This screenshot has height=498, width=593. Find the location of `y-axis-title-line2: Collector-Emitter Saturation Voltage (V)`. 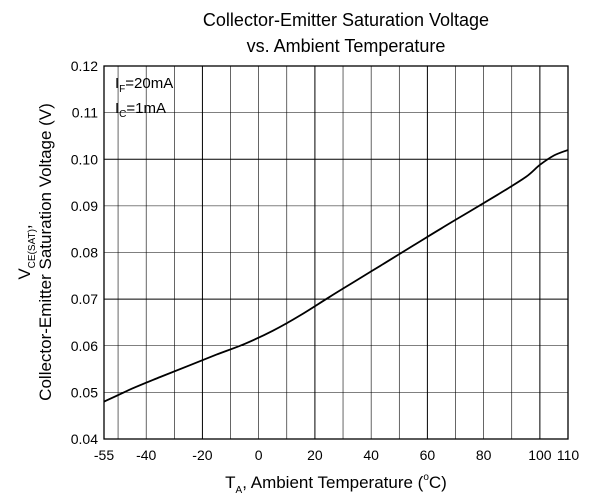

y-axis-title-line2: Collector-Emitter Saturation Voltage (V) is located at coordinates (45, 252).